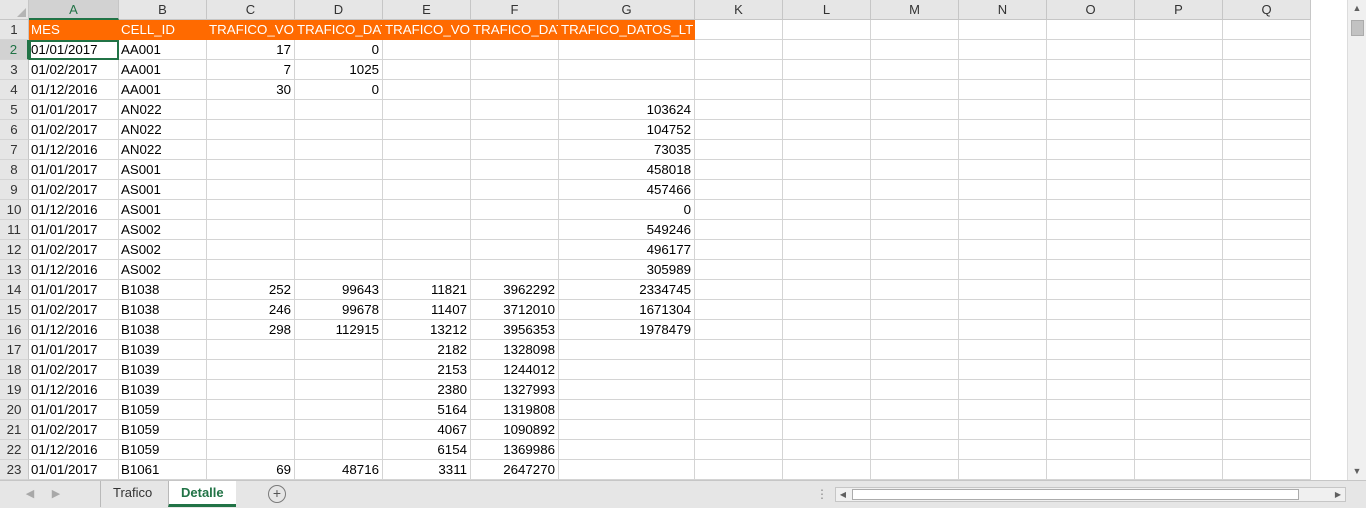 The height and width of the screenshot is (508, 1366). Describe the element at coordinates (627, 230) in the screenshot. I see `table-cell: 549246` at that location.